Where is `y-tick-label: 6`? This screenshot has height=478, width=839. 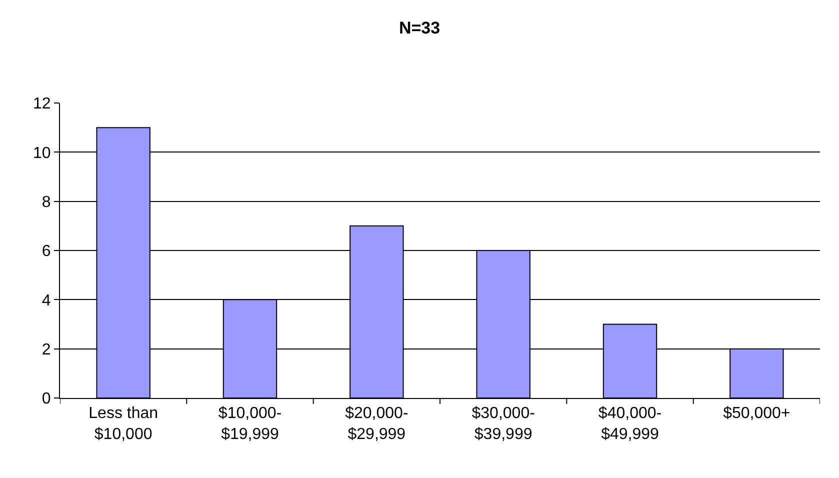
y-tick-label: 6 is located at coordinates (46, 251).